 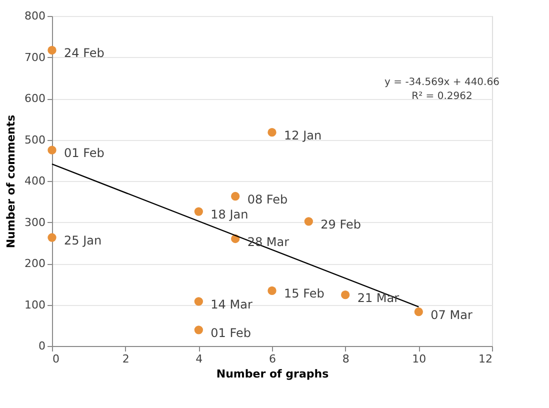 What do you see at coordinates (126, 359) in the screenshot?
I see `x-tick-label: 2` at bounding box center [126, 359].